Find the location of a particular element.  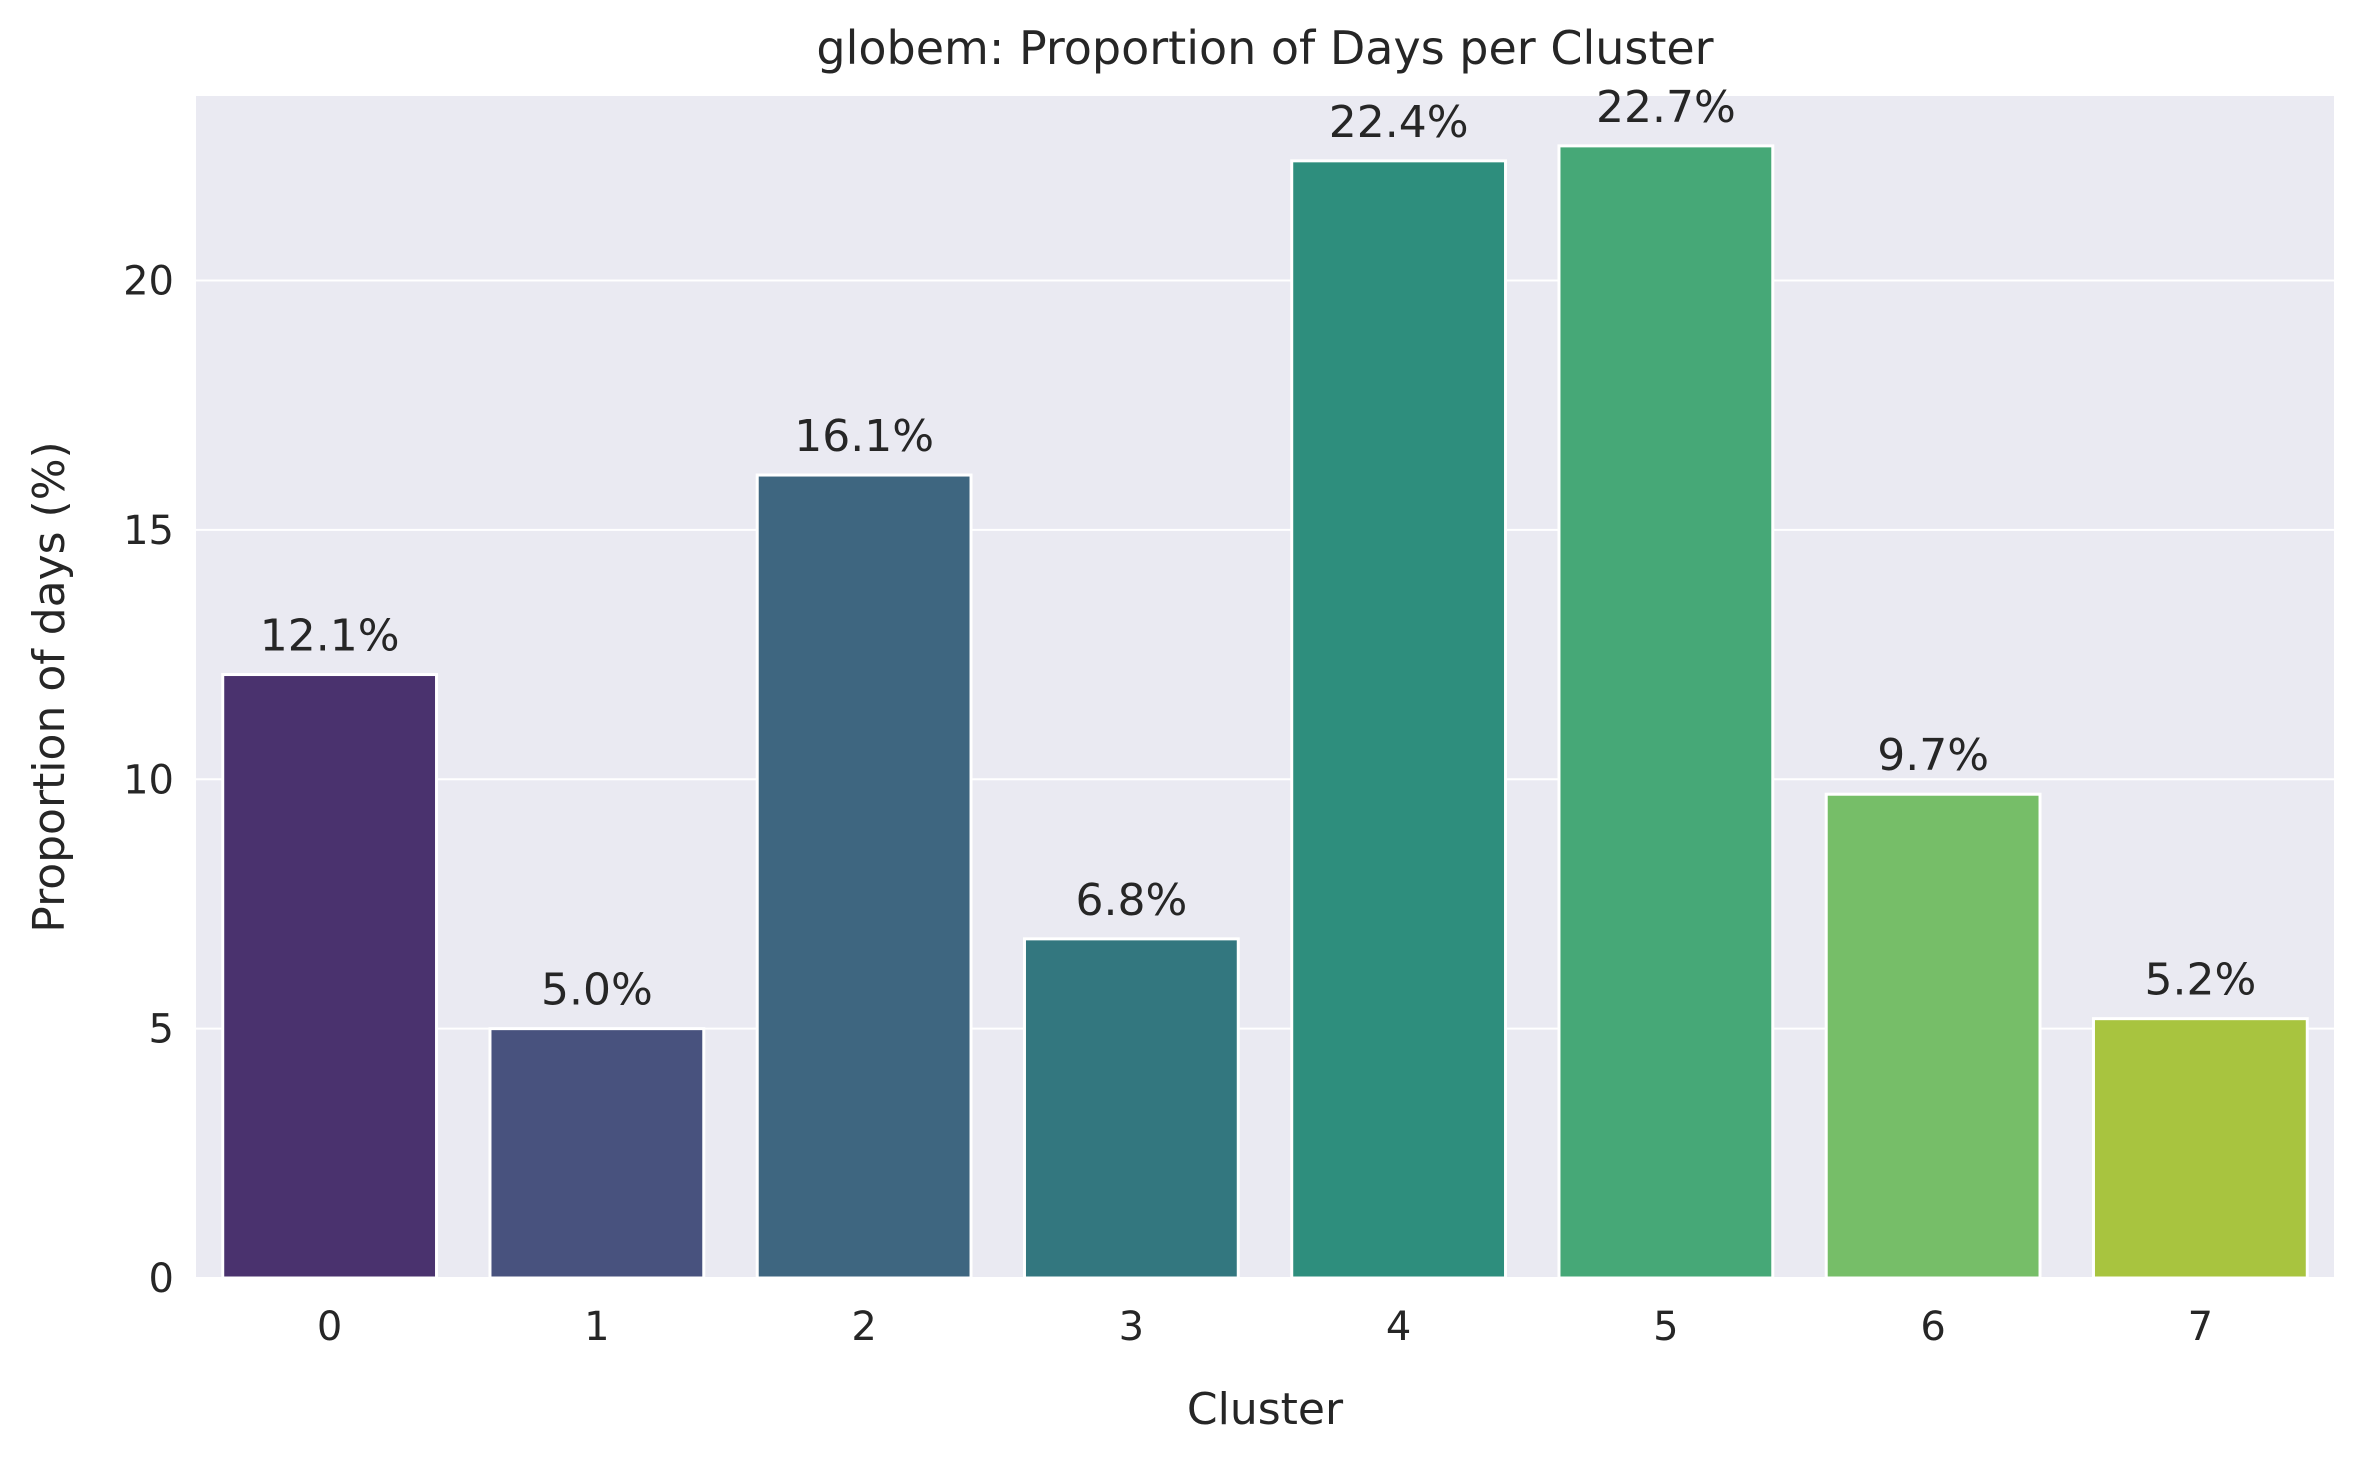

y-axis-label: Proportion of days (%) is located at coordinates (49, 686).